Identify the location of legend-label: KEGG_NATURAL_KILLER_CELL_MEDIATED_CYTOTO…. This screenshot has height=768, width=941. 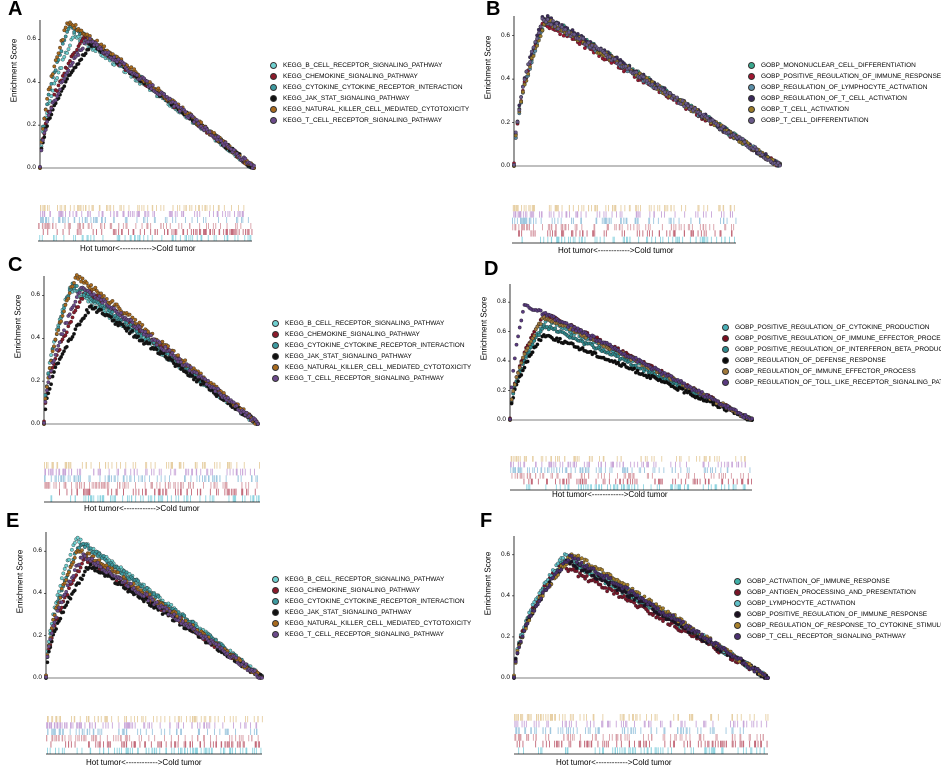
(376, 109).